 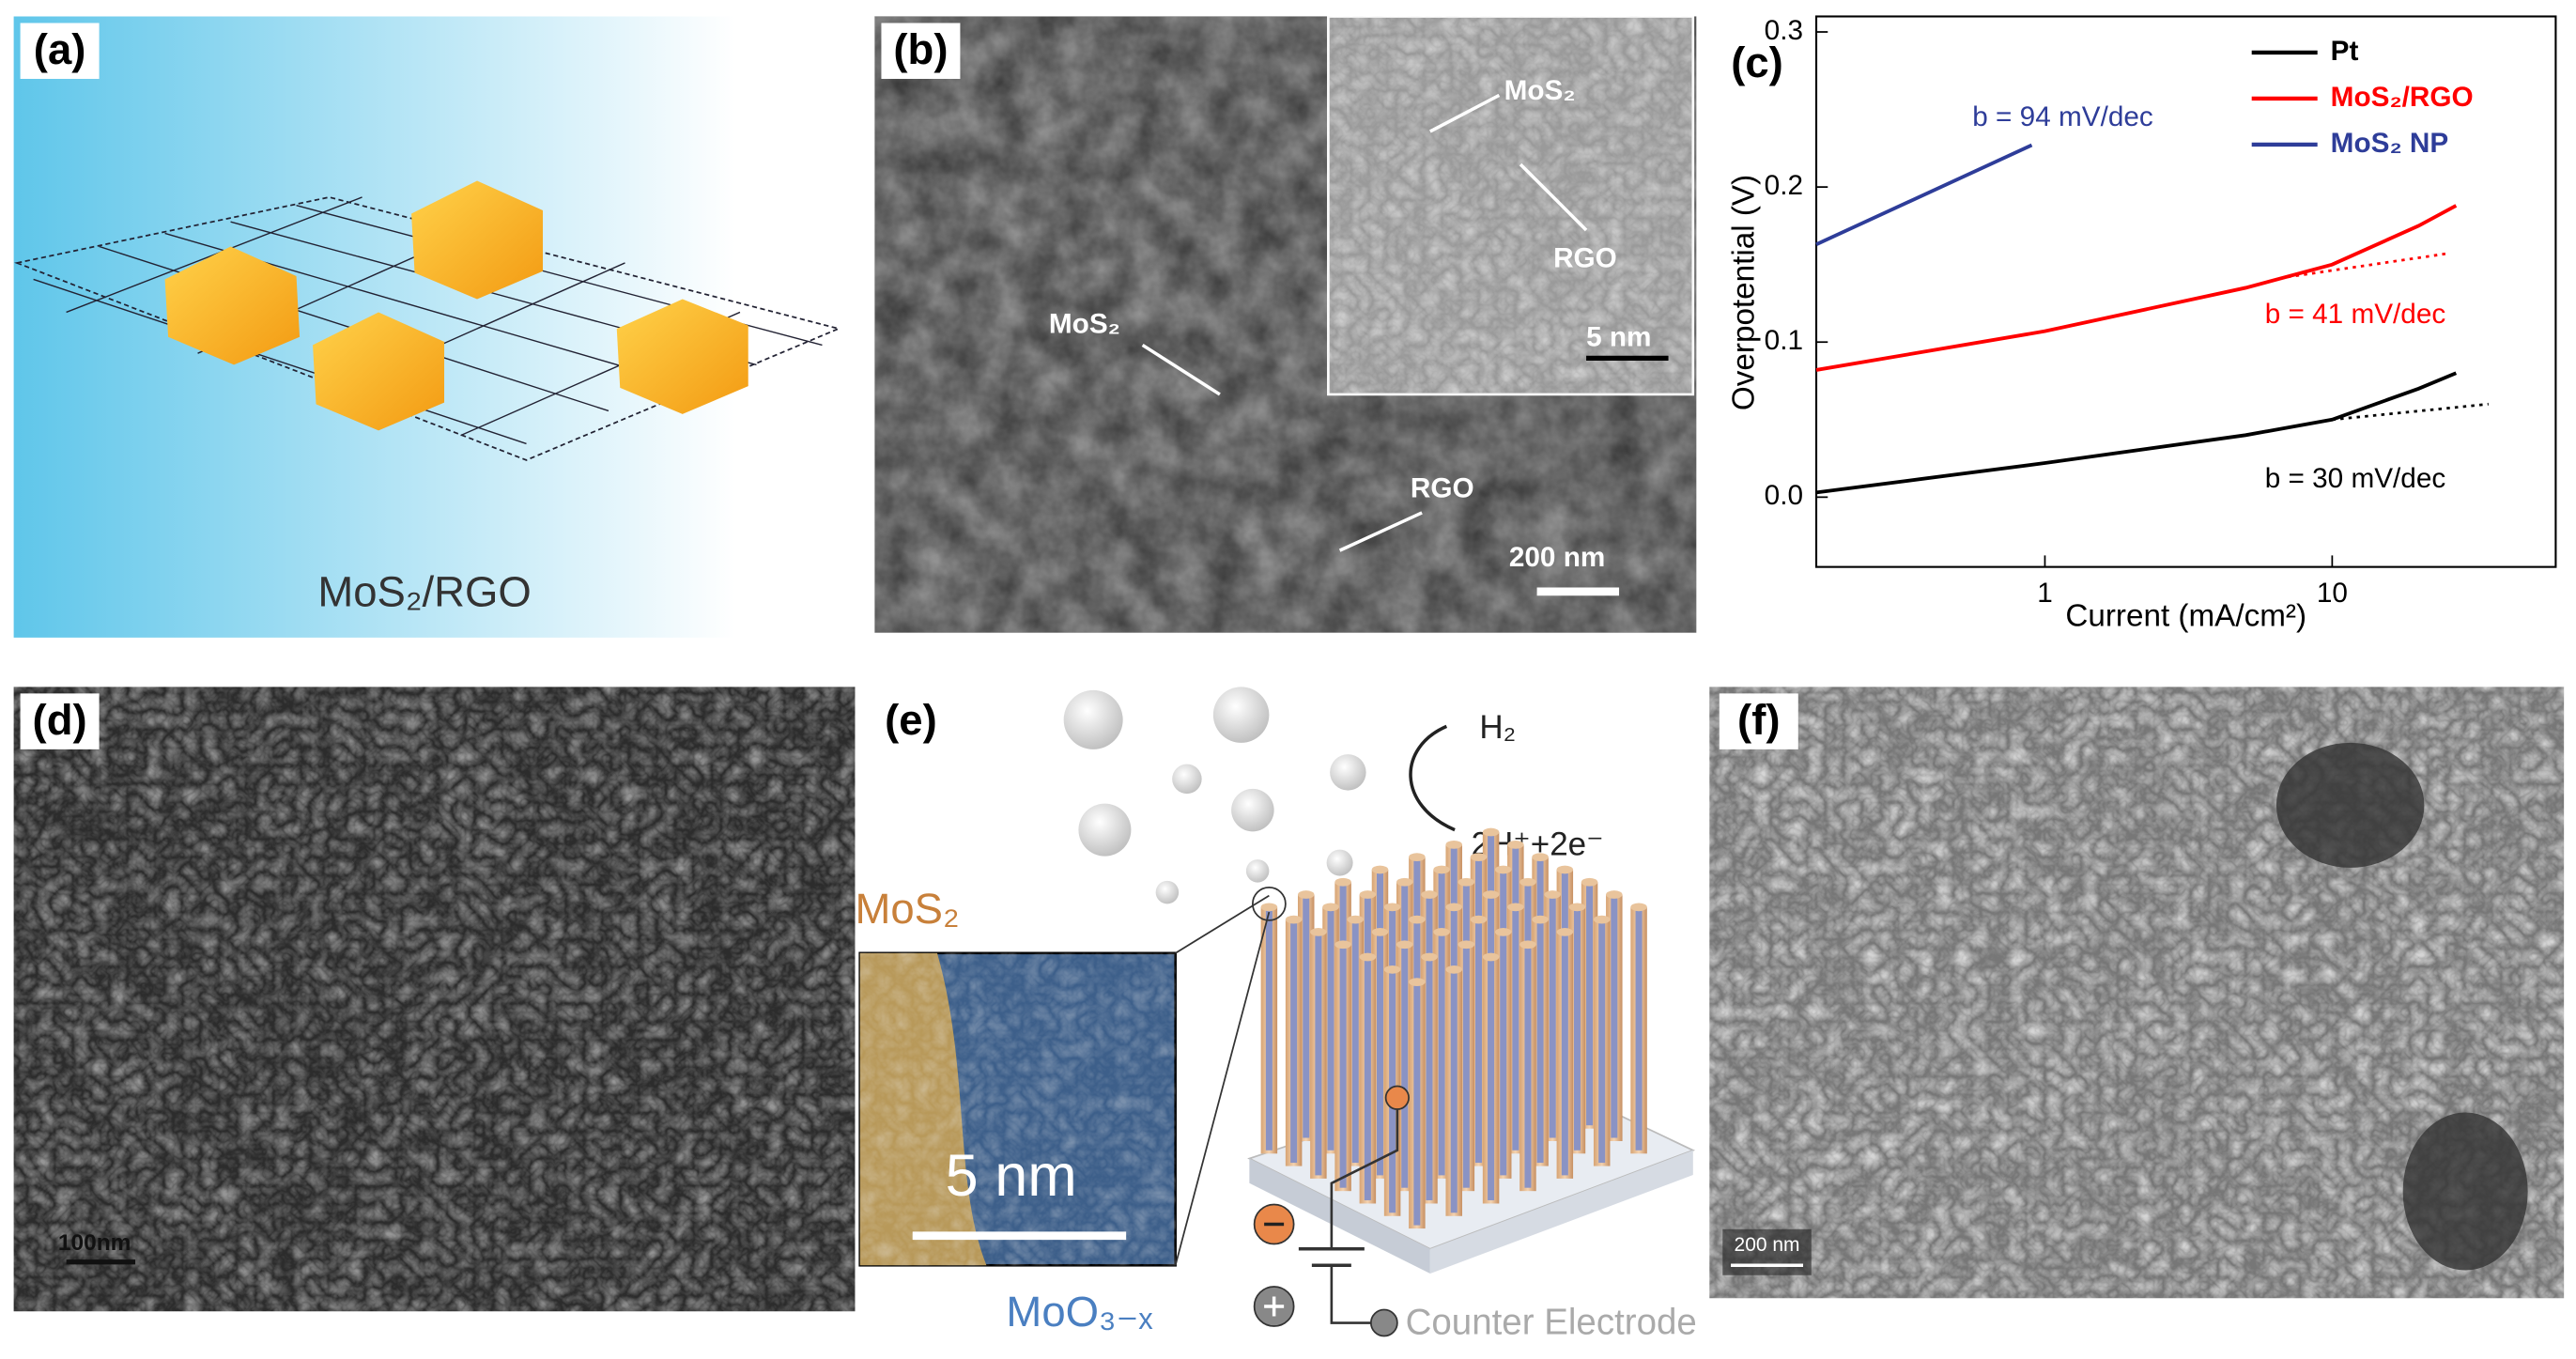 I want to click on panel-label: (c), so click(x=1757, y=62).